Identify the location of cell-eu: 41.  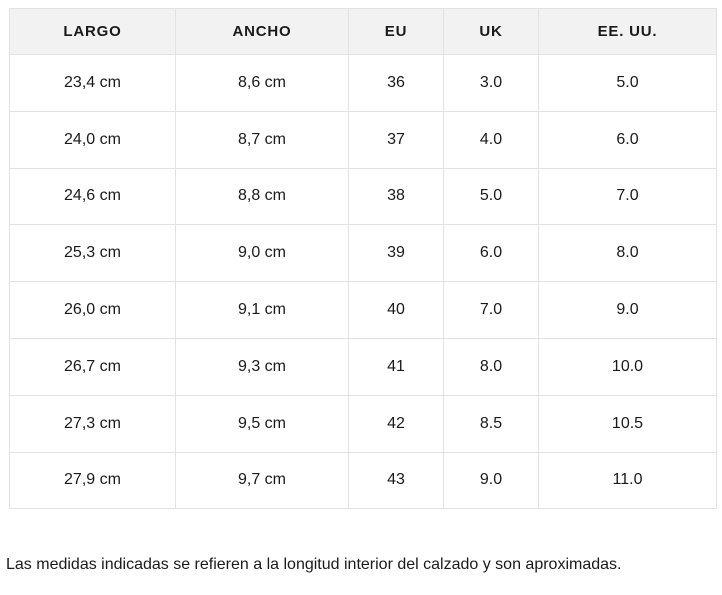
(396, 366).